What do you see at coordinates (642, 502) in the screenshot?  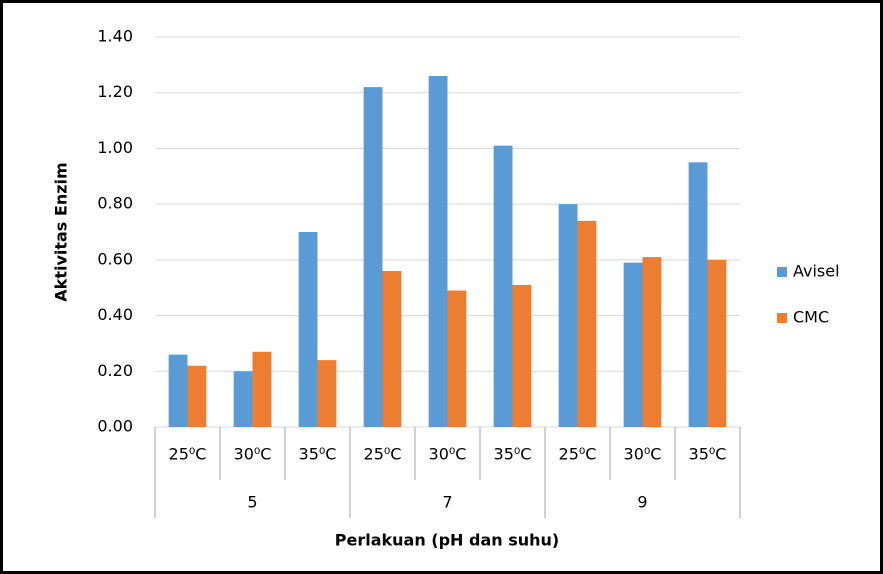 I see `group-label: 9` at bounding box center [642, 502].